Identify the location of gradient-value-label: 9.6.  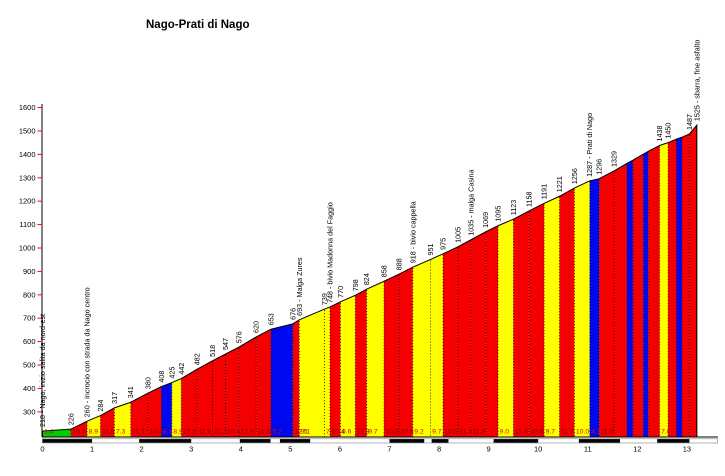
(347, 432).